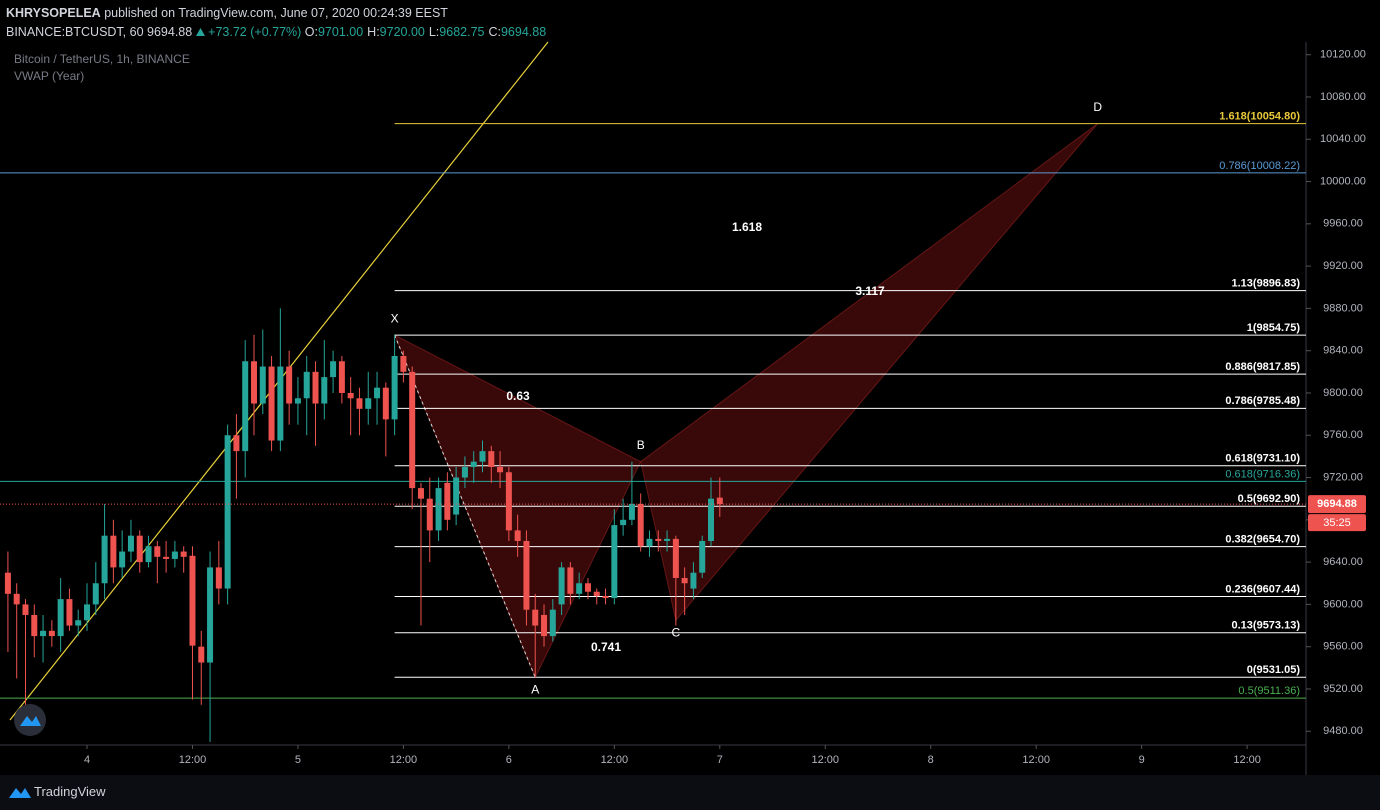  What do you see at coordinates (523, 32) in the screenshot?
I see `ohlc-value: 9694.88` at bounding box center [523, 32].